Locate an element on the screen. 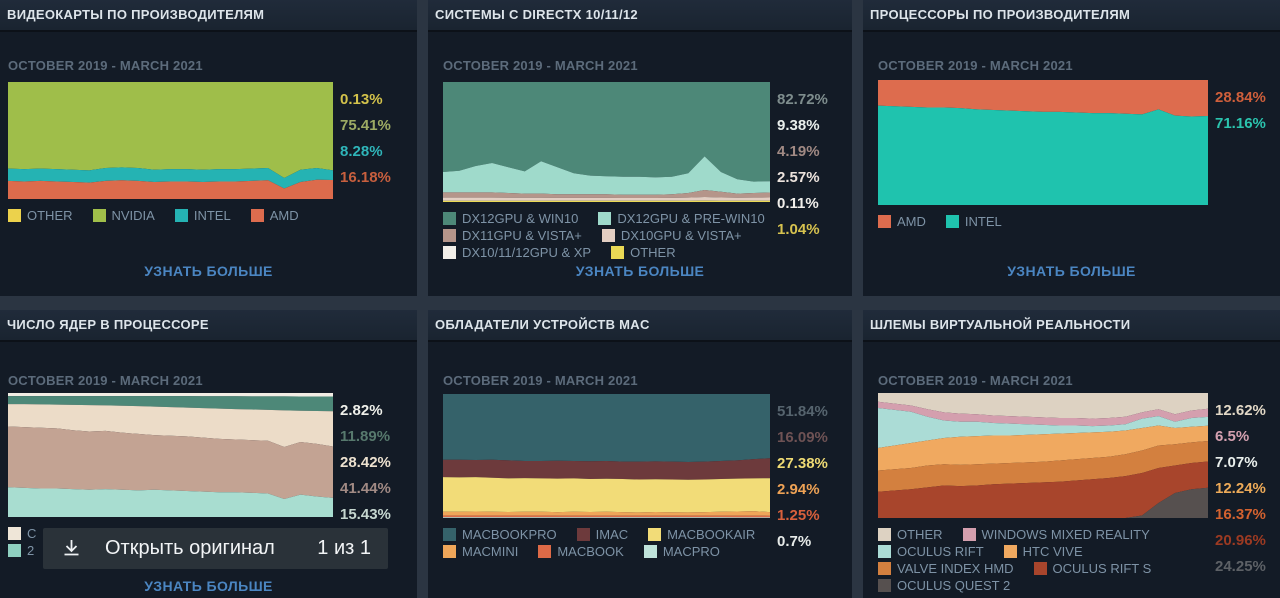 This screenshot has height=598, width=1280. stat-value: 16.18% is located at coordinates (365, 177).